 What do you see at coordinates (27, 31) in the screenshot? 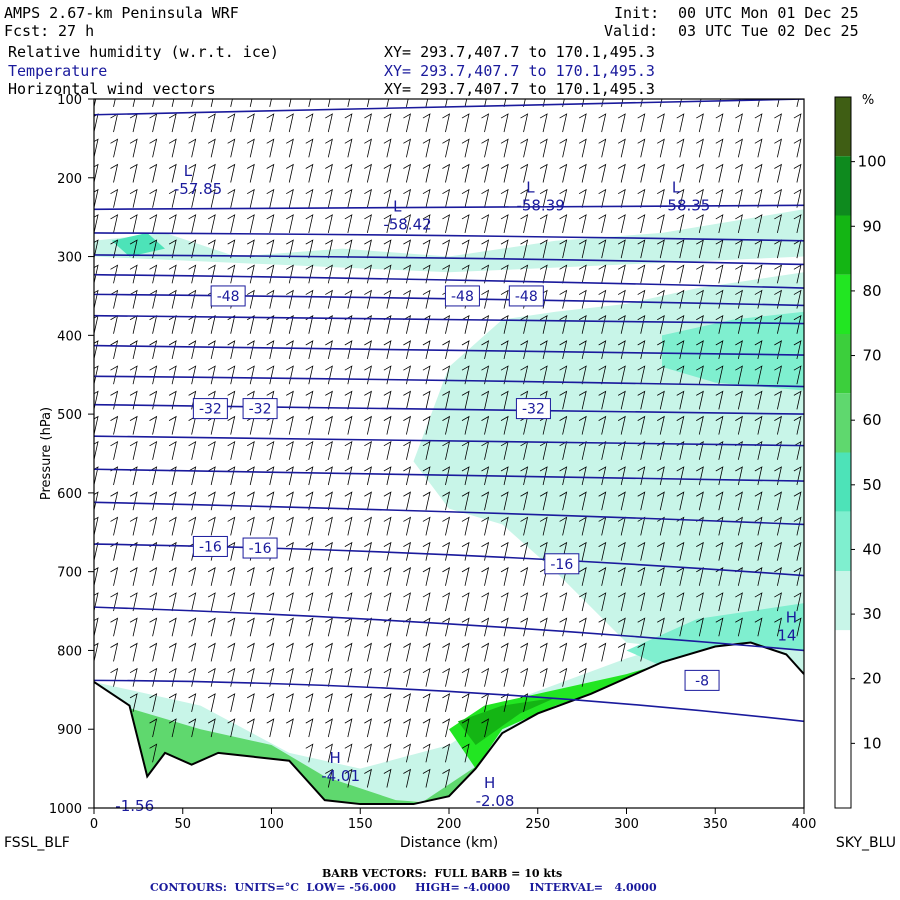
I see `fcst-label: Fcst:` at bounding box center [27, 31].